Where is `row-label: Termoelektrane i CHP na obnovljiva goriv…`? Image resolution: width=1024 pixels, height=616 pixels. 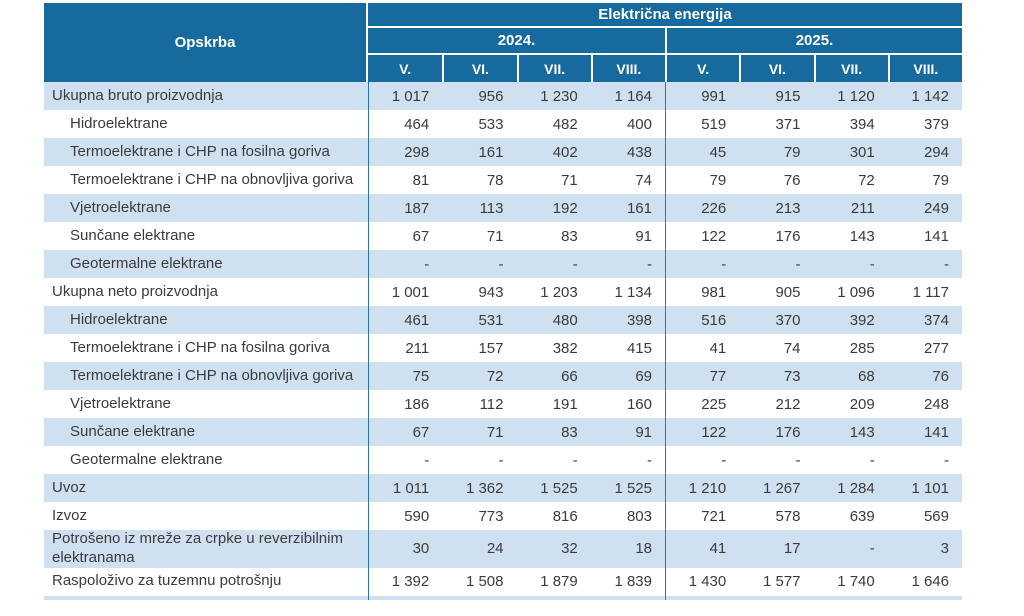
row-label: Termoelektrane i CHP na obnovljiva goriv… is located at coordinates (206, 180).